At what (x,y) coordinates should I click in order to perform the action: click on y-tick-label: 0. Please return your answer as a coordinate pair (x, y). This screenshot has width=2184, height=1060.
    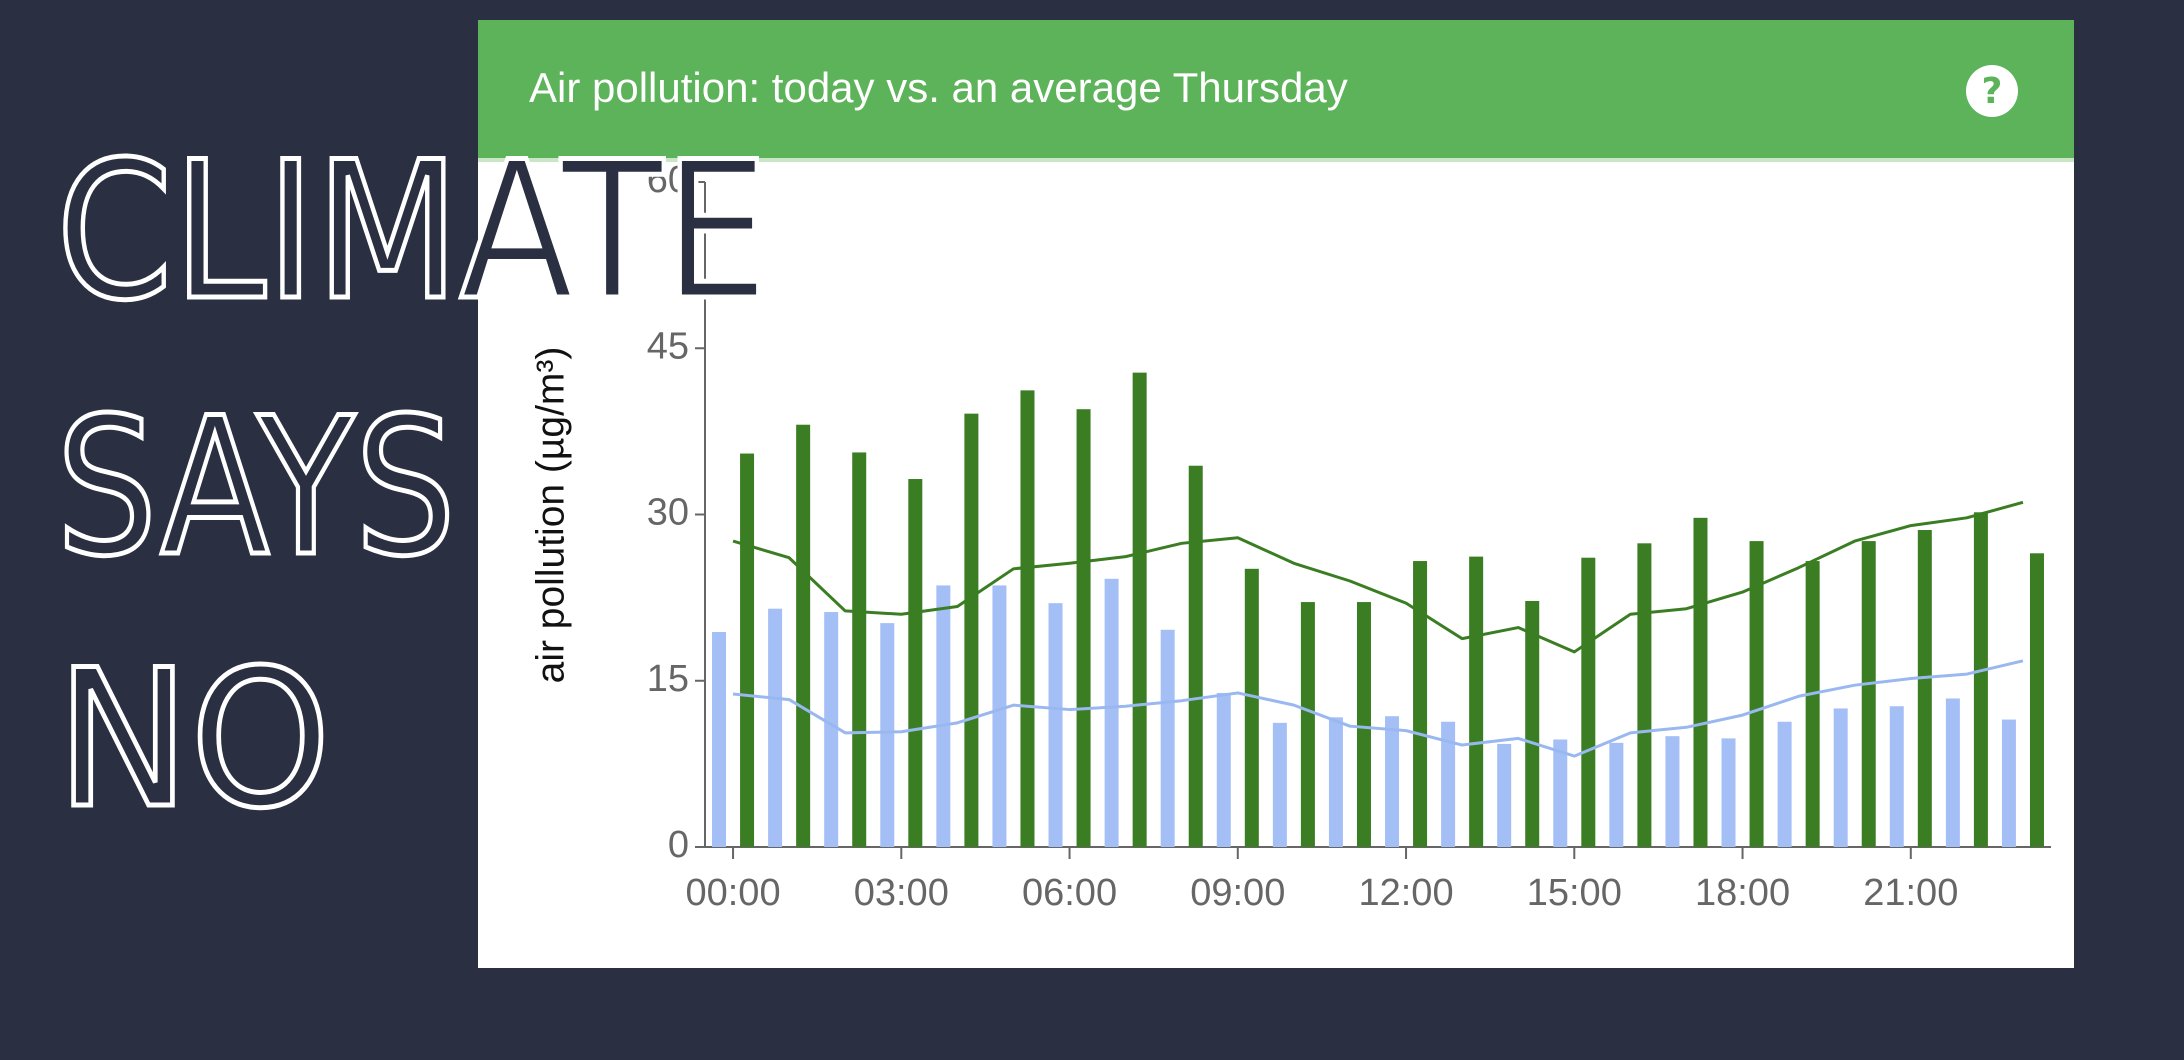
    Looking at the image, I should click on (678, 845).